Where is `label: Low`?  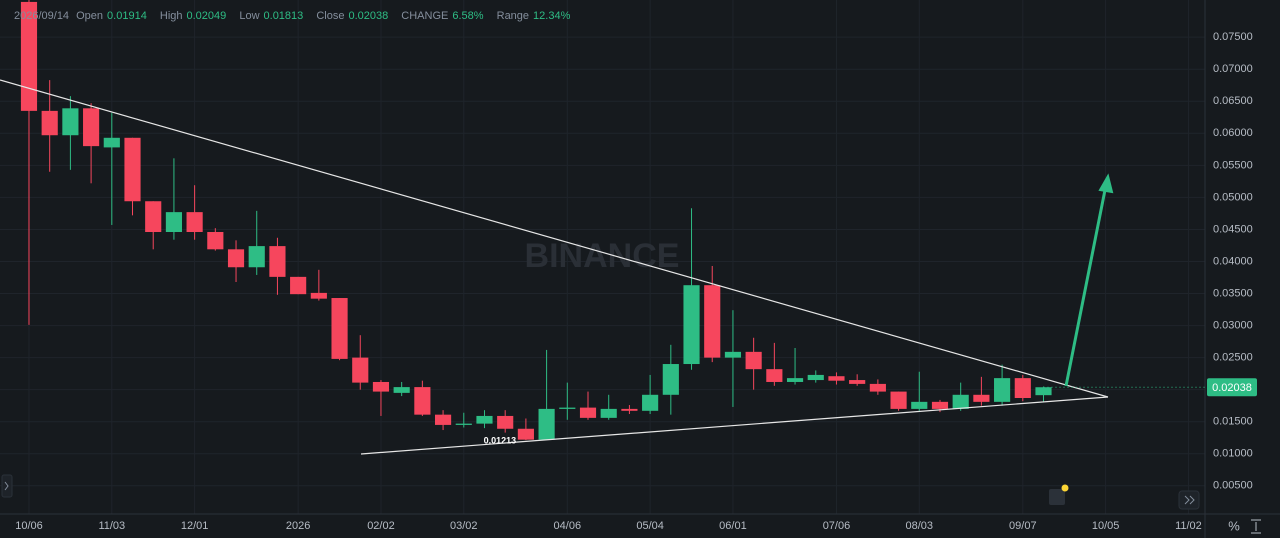 label: Low is located at coordinates (249, 16).